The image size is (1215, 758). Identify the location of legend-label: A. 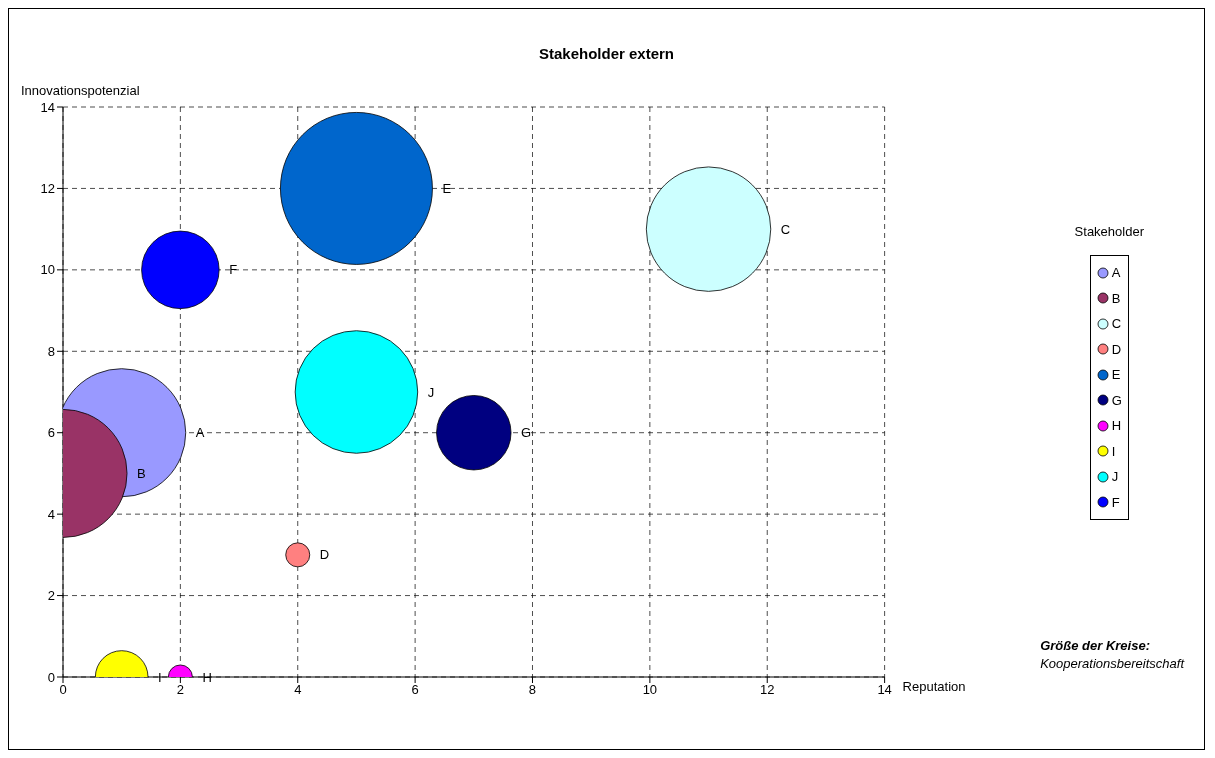
(1116, 273).